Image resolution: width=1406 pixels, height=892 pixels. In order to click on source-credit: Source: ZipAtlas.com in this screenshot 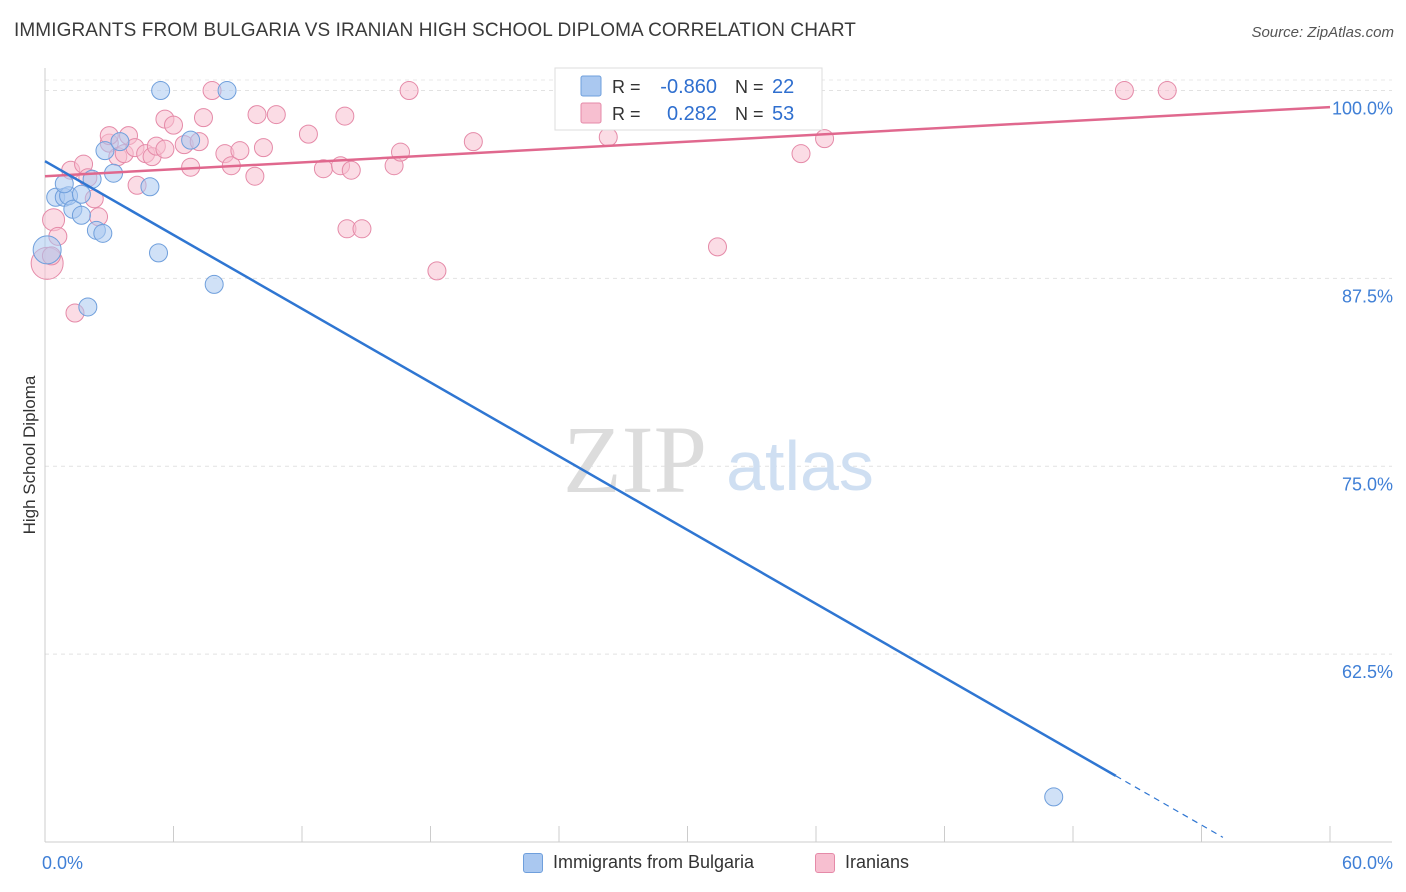, I will do `click(1322, 32)`.